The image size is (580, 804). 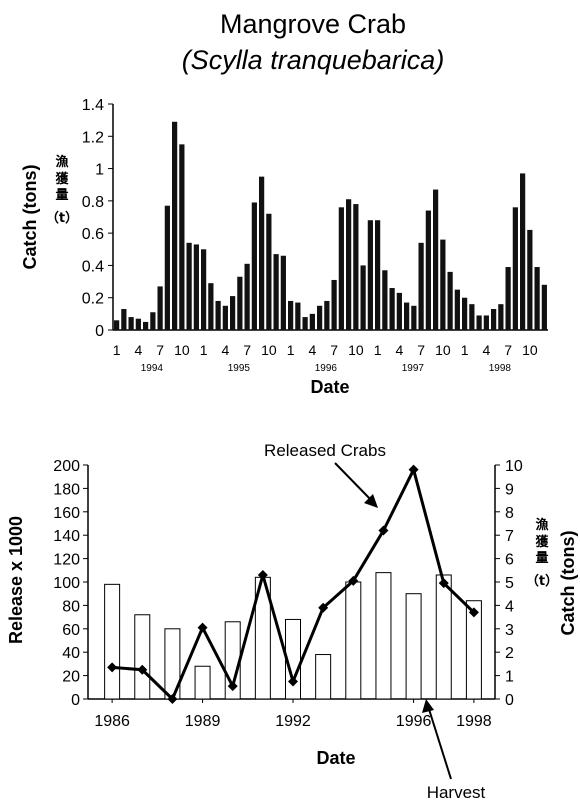 What do you see at coordinates (456, 792) in the screenshot?
I see `annotation-harvest: Harvest` at bounding box center [456, 792].